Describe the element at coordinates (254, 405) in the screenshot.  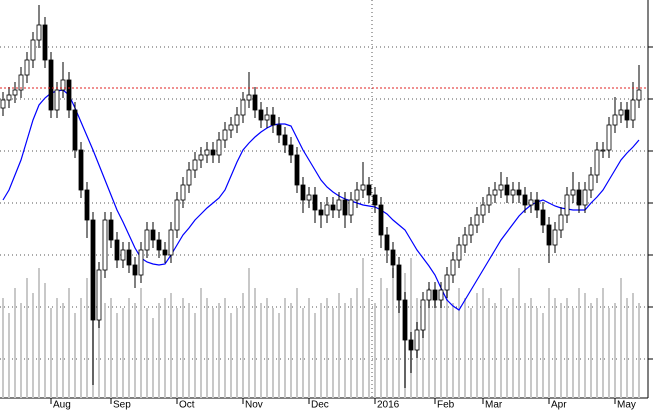
I see `x-tick-label: Nov` at that location.